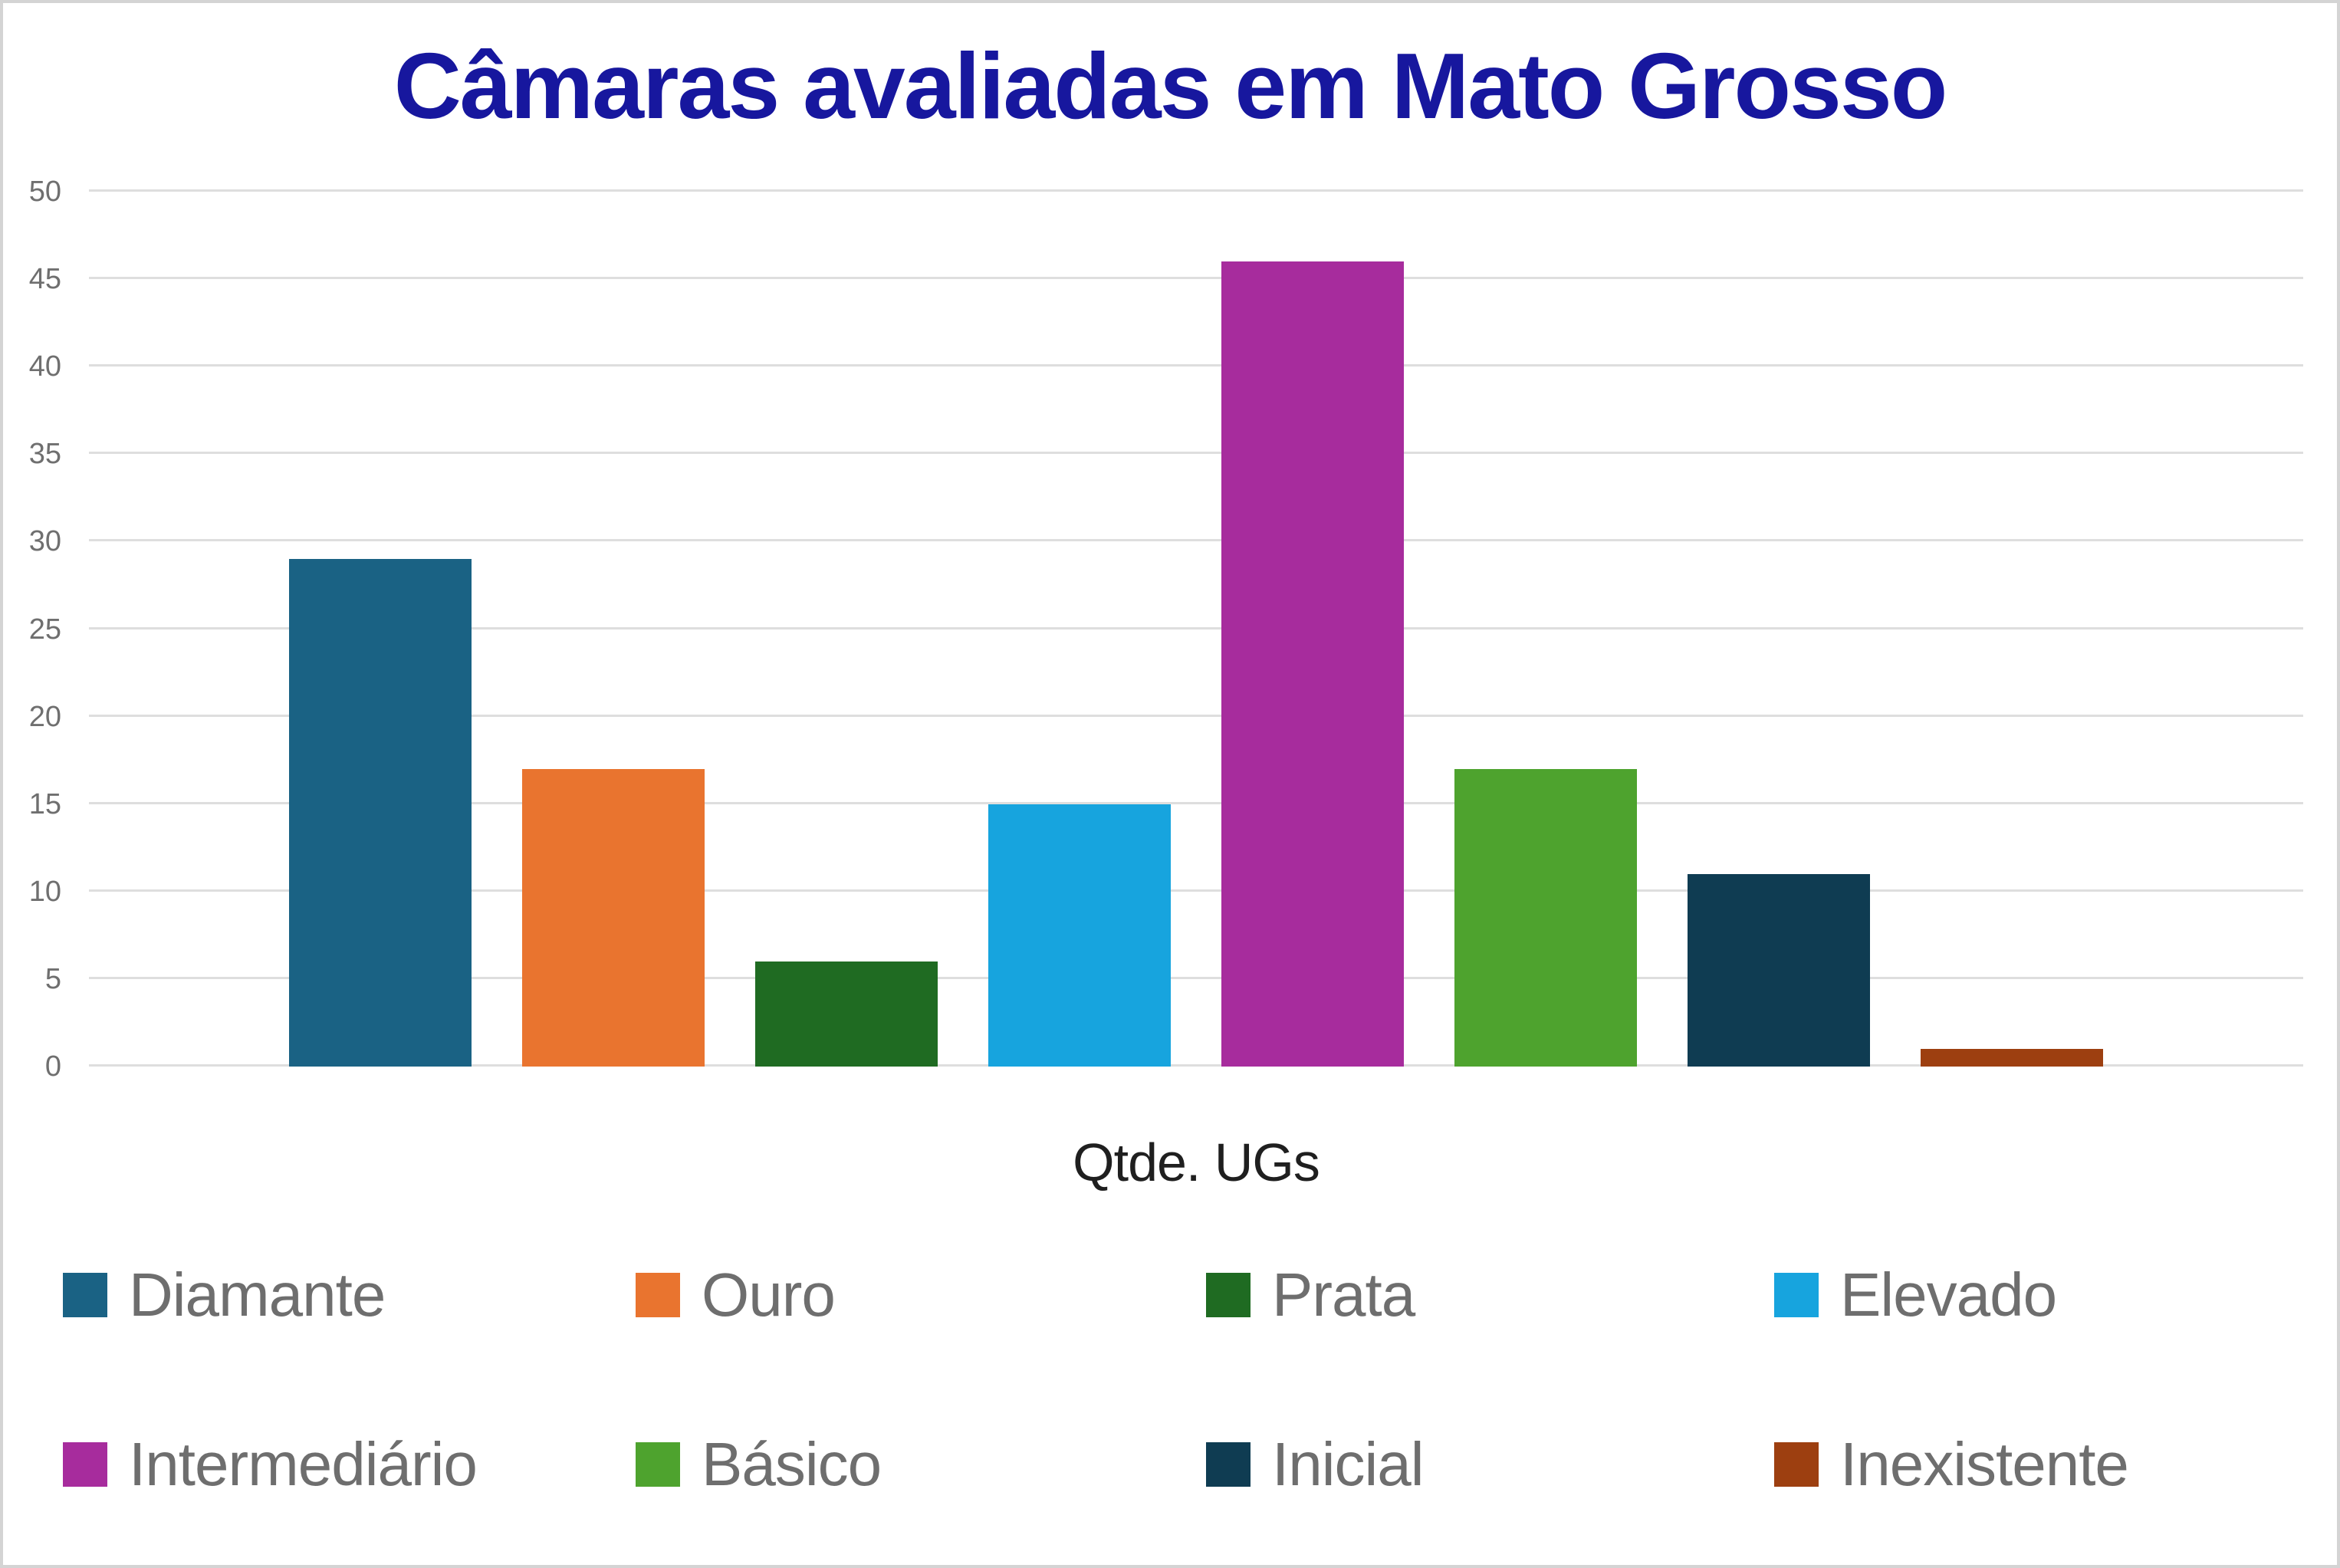  I want to click on y-tick-label: 35, so click(44, 455).